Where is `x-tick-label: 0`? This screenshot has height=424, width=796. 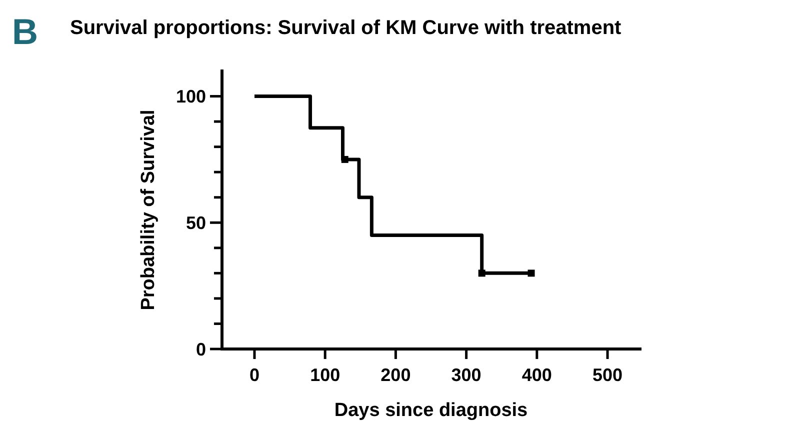 x-tick-label: 0 is located at coordinates (254, 375).